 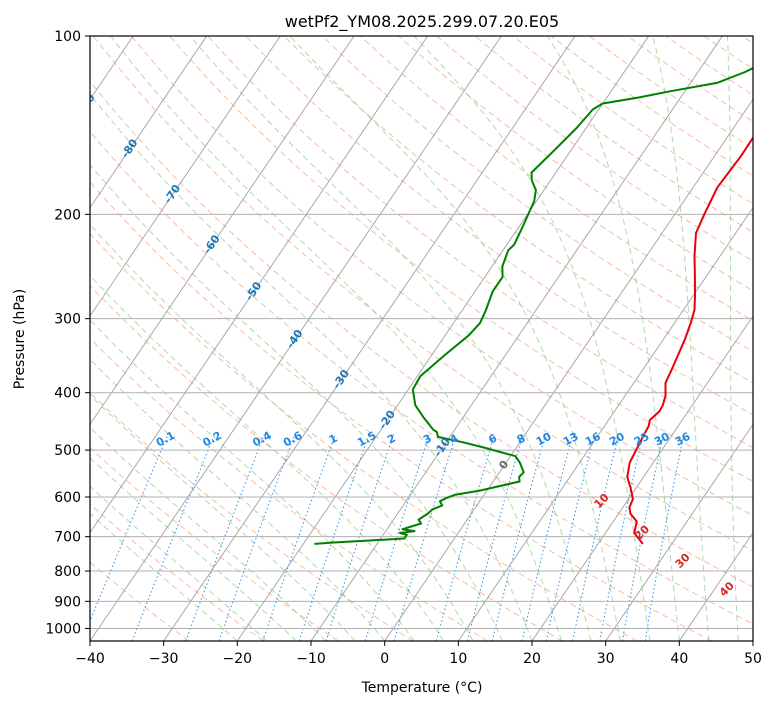 I want to click on x-tick-label: 20, so click(x=532, y=659).